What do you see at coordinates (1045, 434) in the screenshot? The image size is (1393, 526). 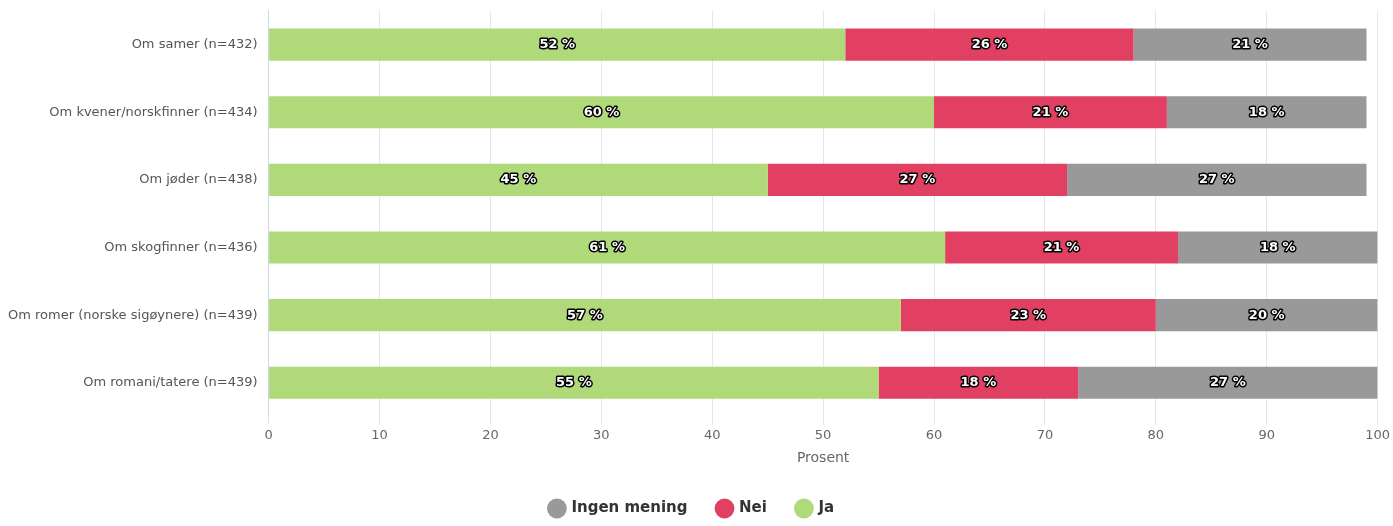 I see `x-tick-label: 70` at bounding box center [1045, 434].